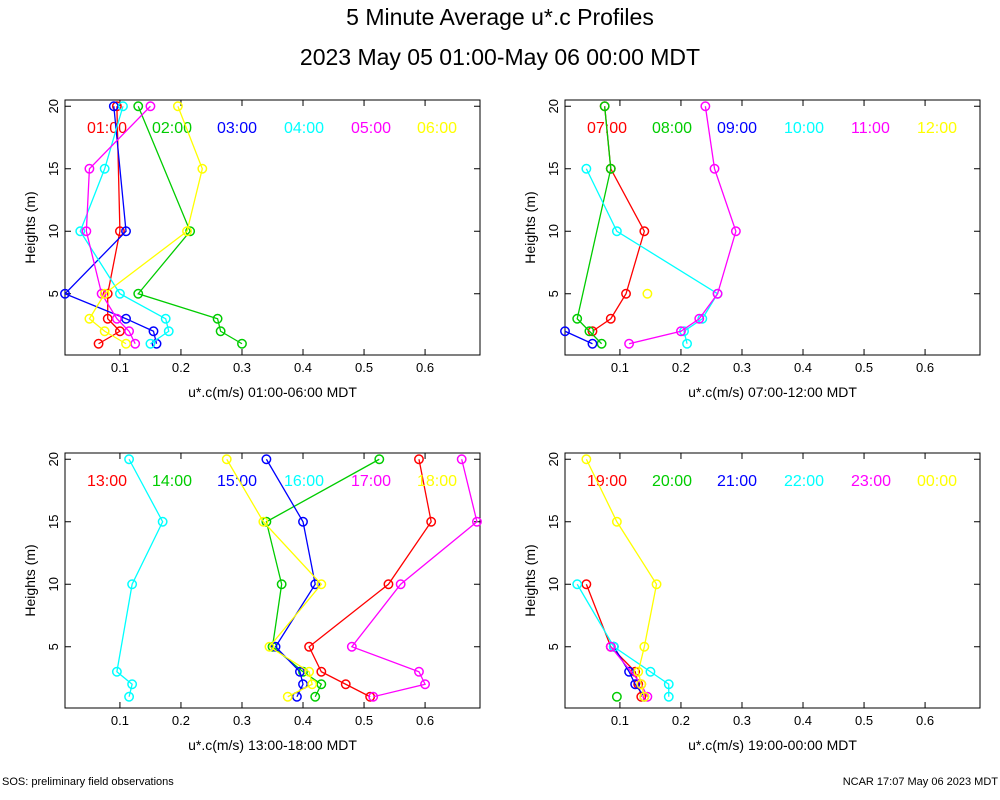  I want to click on series-line-05:00, so click(118, 225).